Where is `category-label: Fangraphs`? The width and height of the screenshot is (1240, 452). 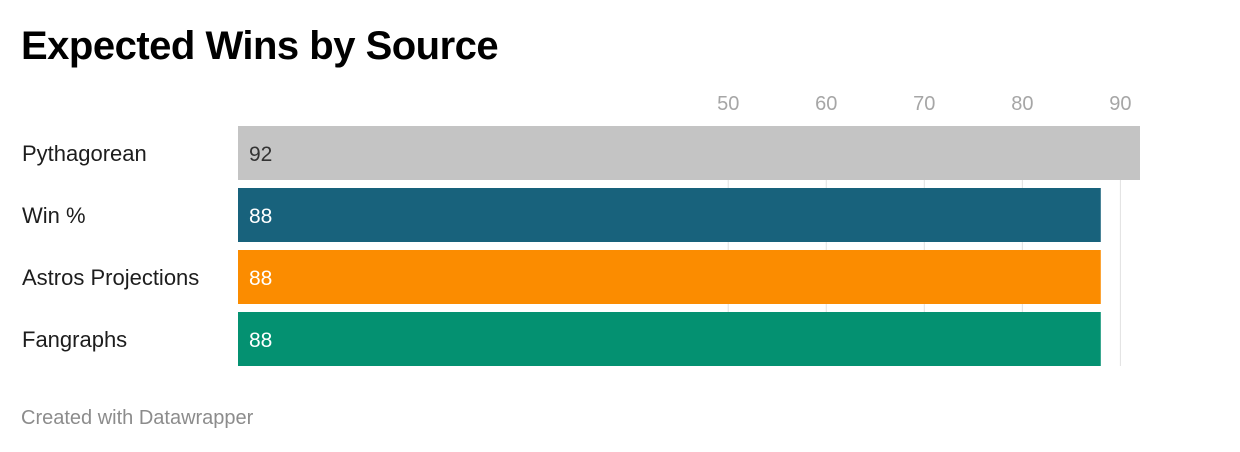 category-label: Fangraphs is located at coordinates (74, 339).